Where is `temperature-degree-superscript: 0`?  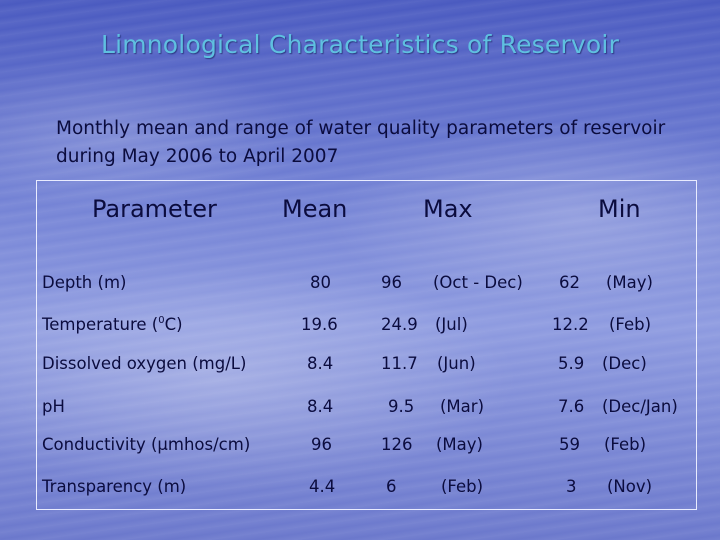 temperature-degree-superscript: 0 is located at coordinates (161, 320).